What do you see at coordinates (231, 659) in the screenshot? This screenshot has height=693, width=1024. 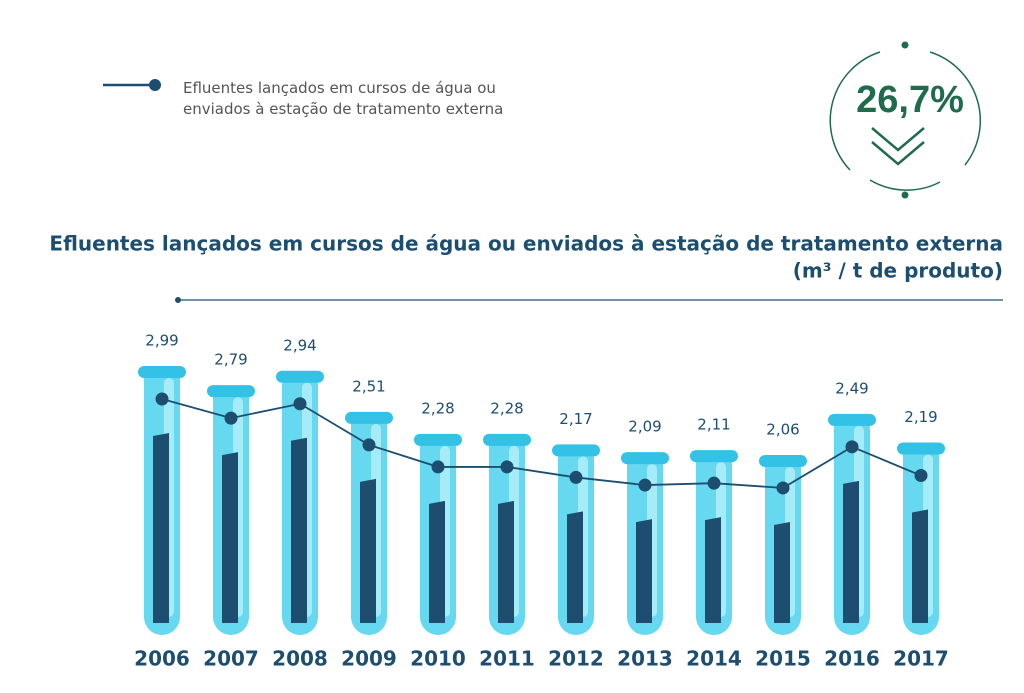 I see `x-tick-label: 2007` at bounding box center [231, 659].